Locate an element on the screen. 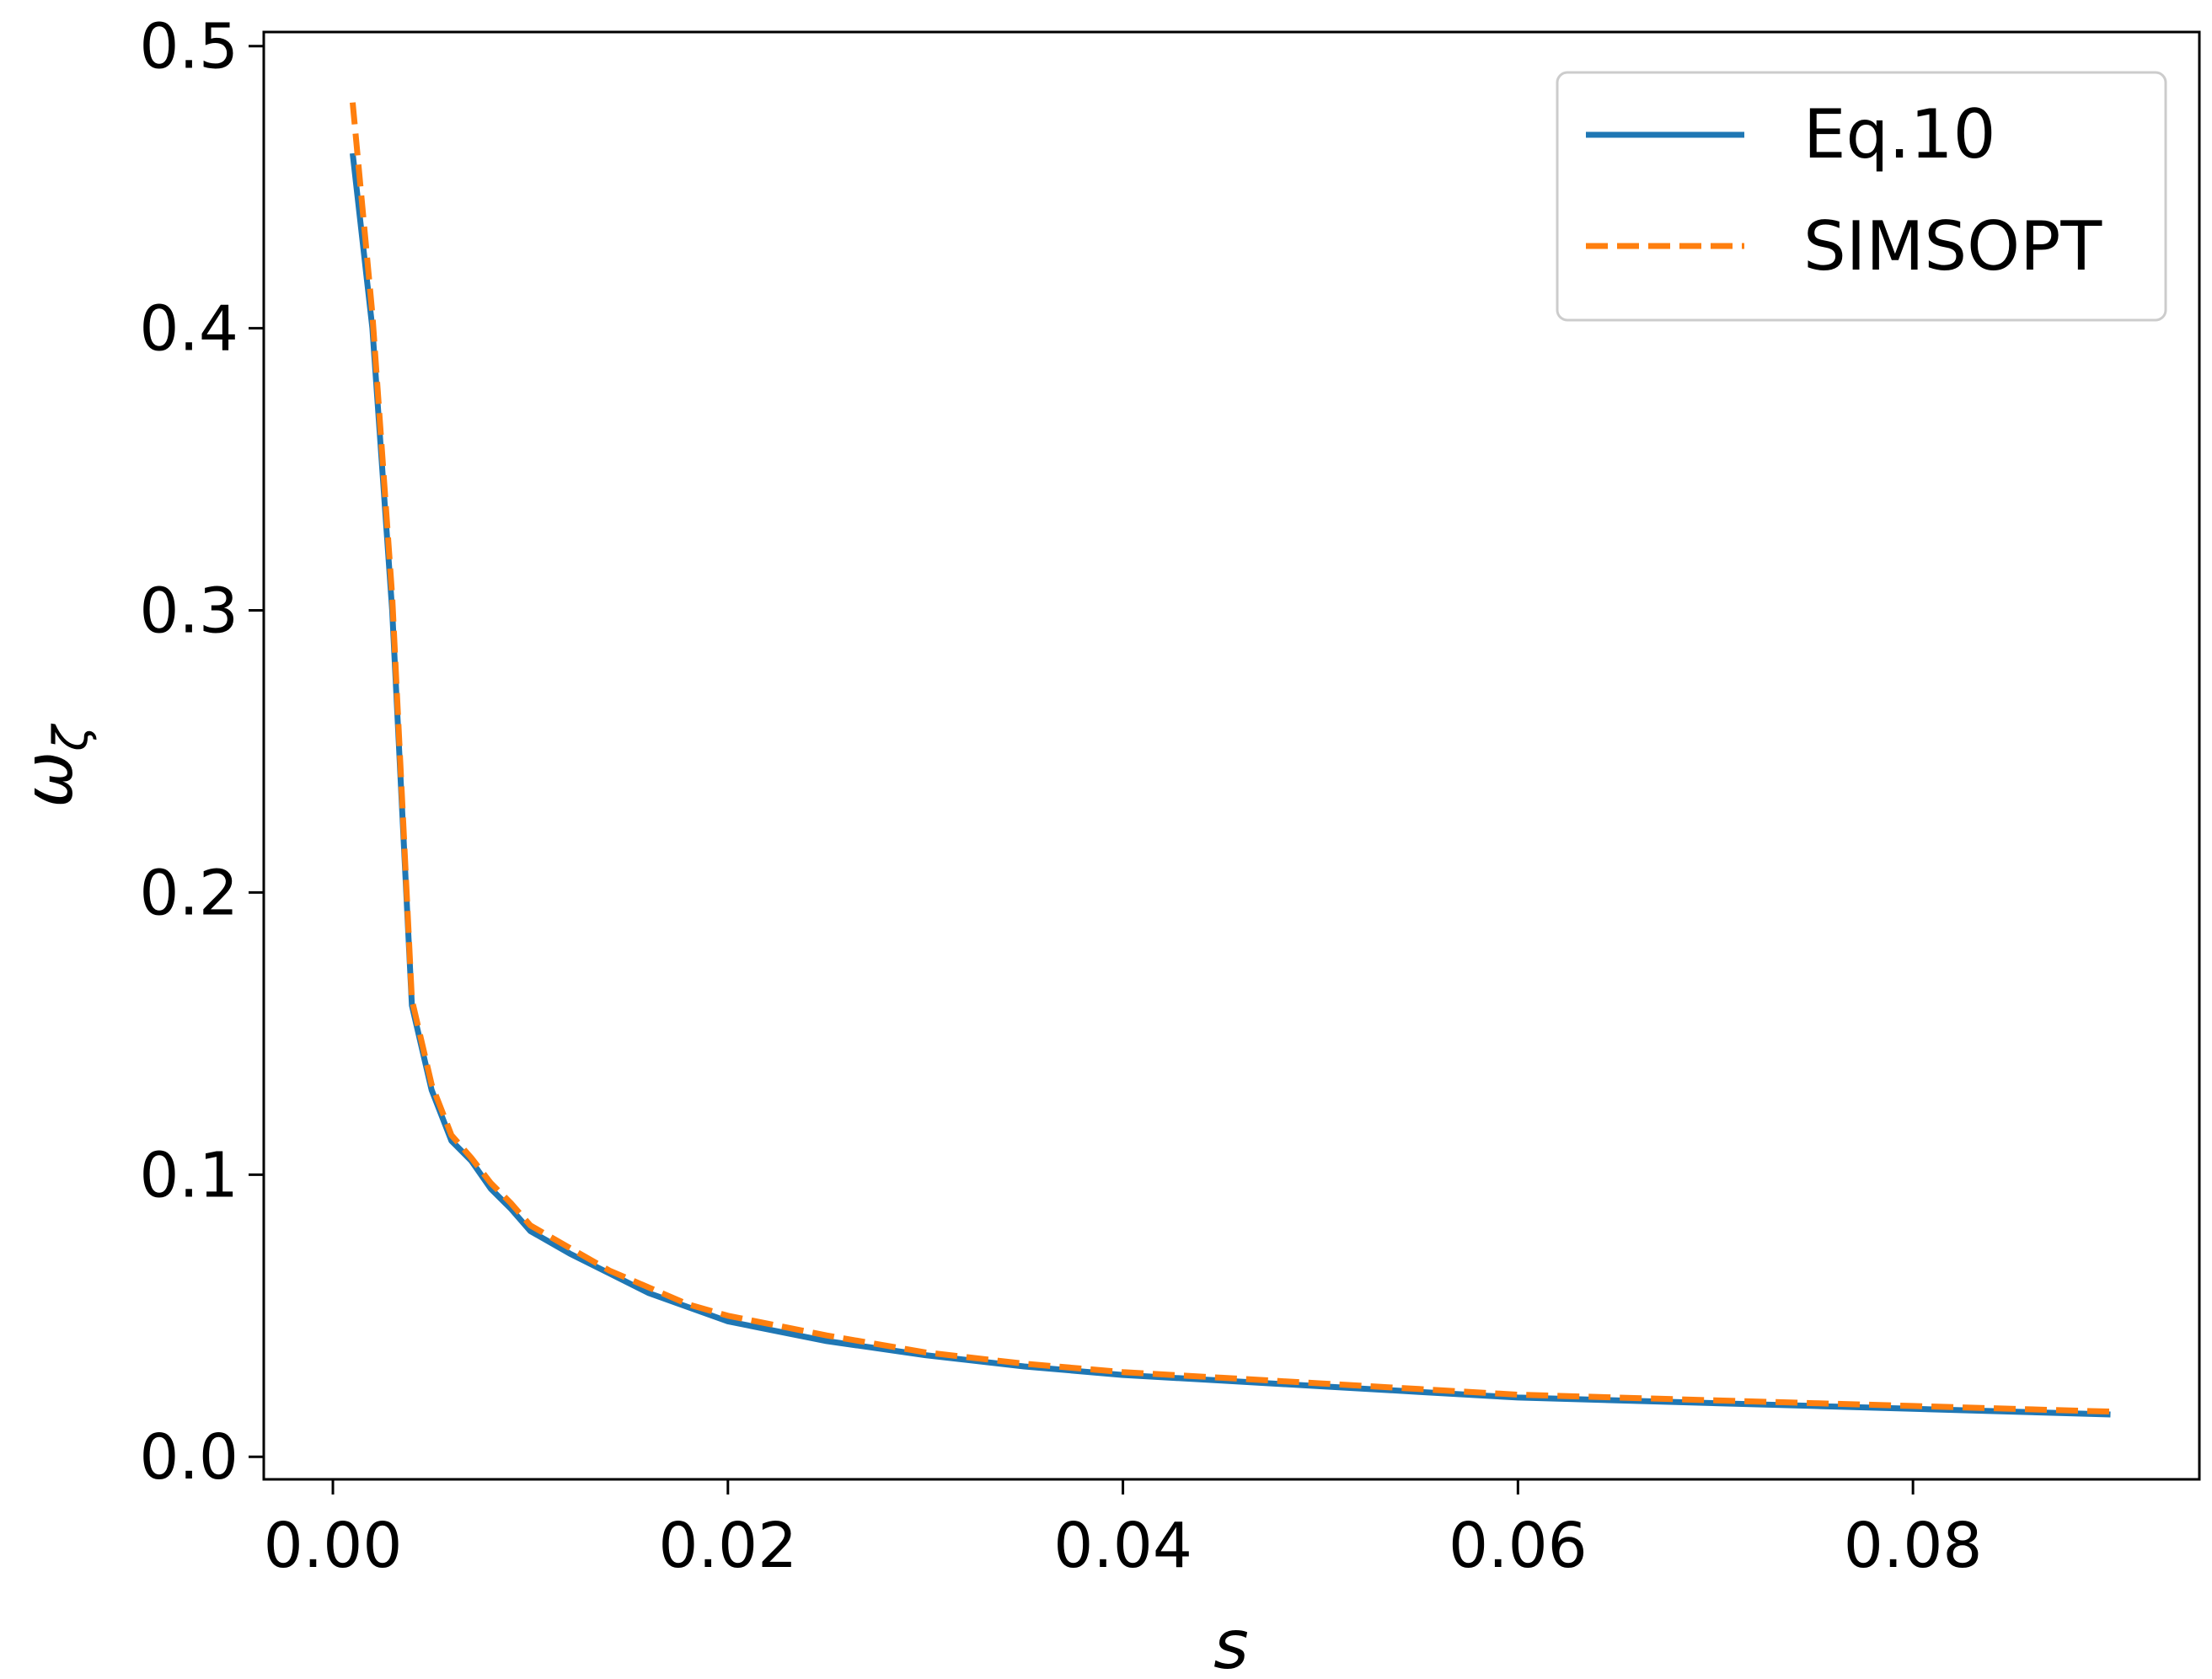 This screenshot has height=1679, width=2212. y-tick-label: 0.0 is located at coordinates (189, 1457).